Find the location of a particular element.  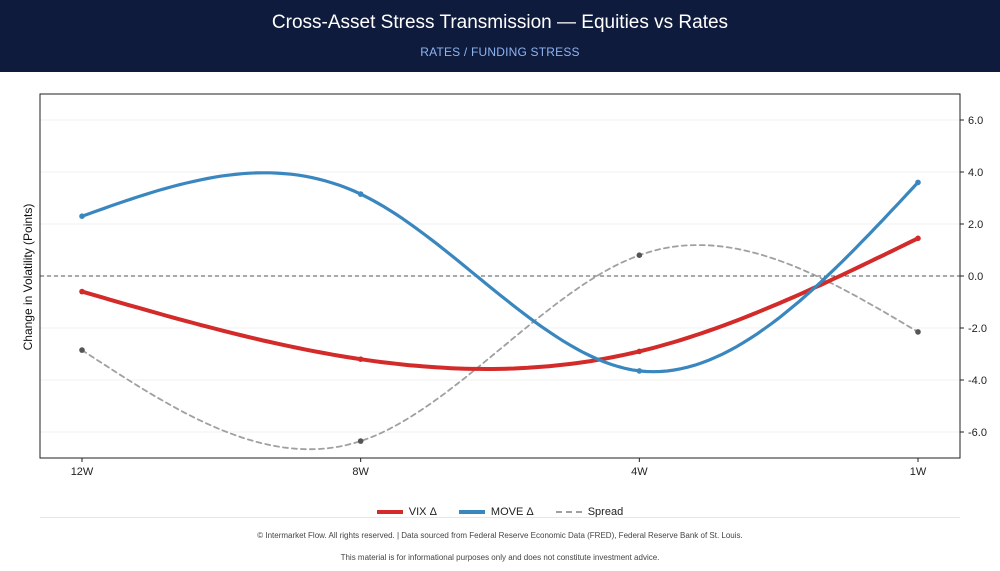

legend-item-move: MOVE Δ is located at coordinates (496, 512).